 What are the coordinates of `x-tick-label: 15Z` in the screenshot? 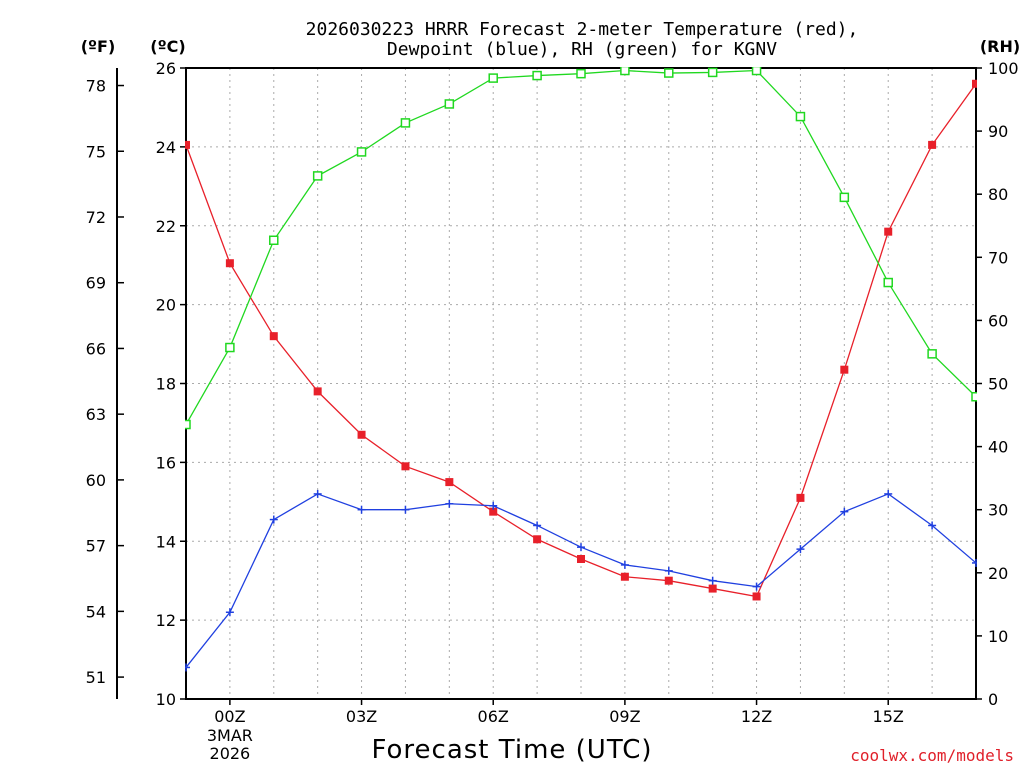 It's located at (888, 716).